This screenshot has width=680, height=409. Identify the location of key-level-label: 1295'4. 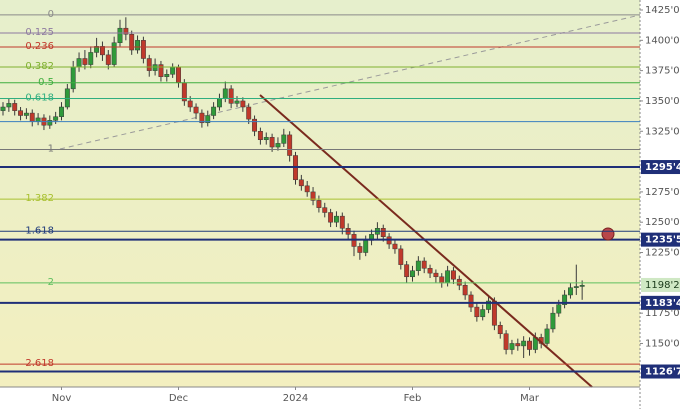
(662, 167).